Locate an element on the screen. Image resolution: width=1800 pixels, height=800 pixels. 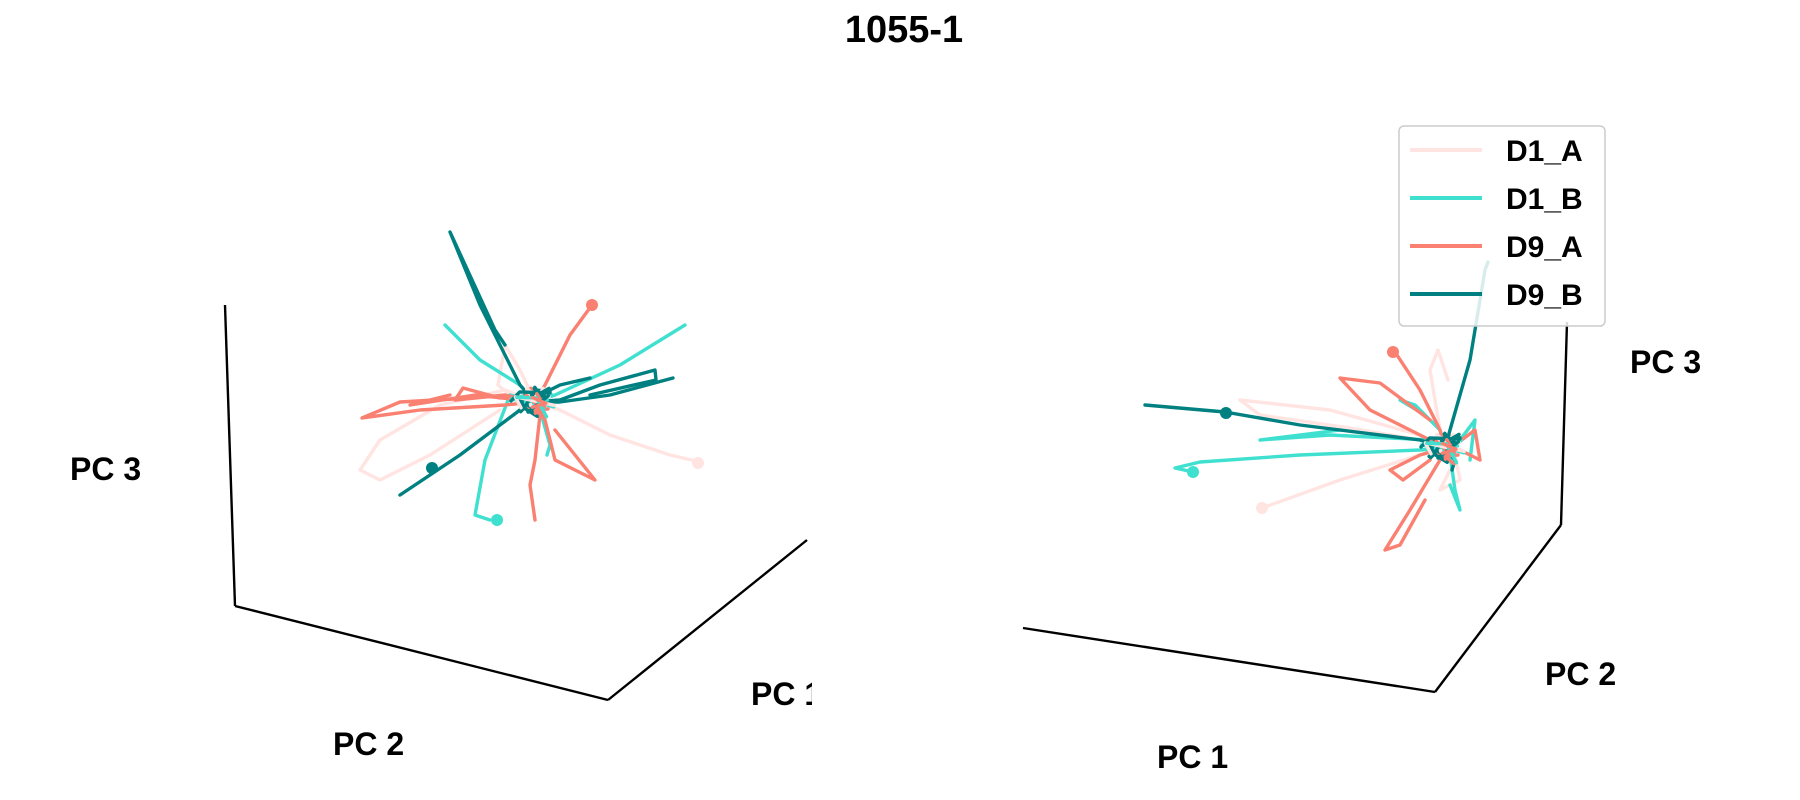
right-axis-y is located at coordinates (1498, 608).